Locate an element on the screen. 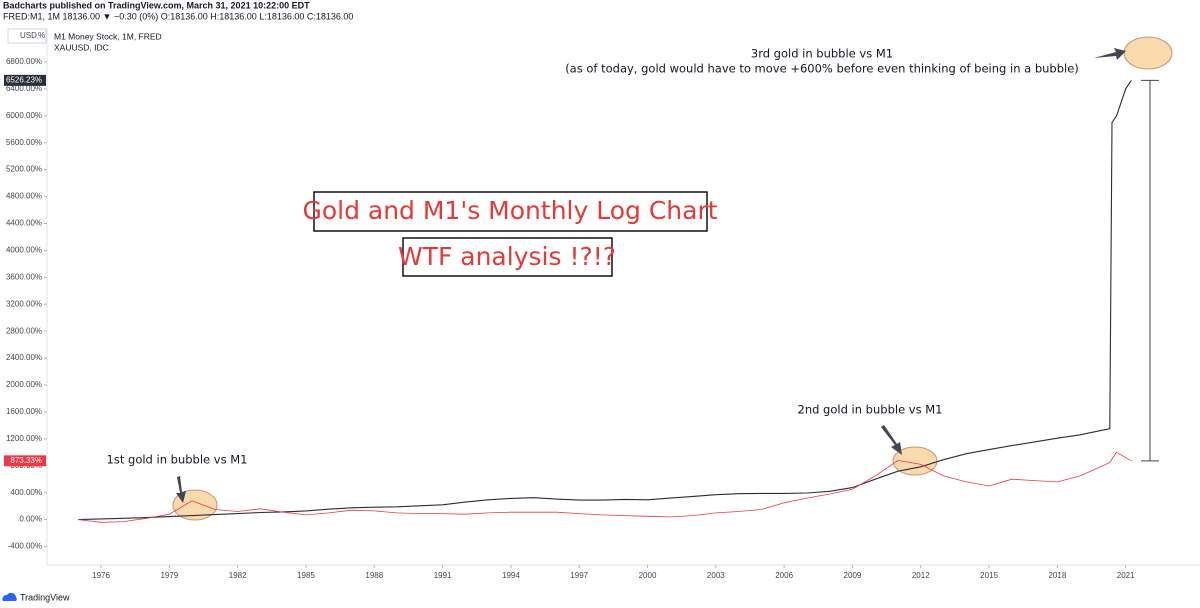 This screenshot has height=608, width=1200. x-tick-label: 1988 is located at coordinates (374, 575).